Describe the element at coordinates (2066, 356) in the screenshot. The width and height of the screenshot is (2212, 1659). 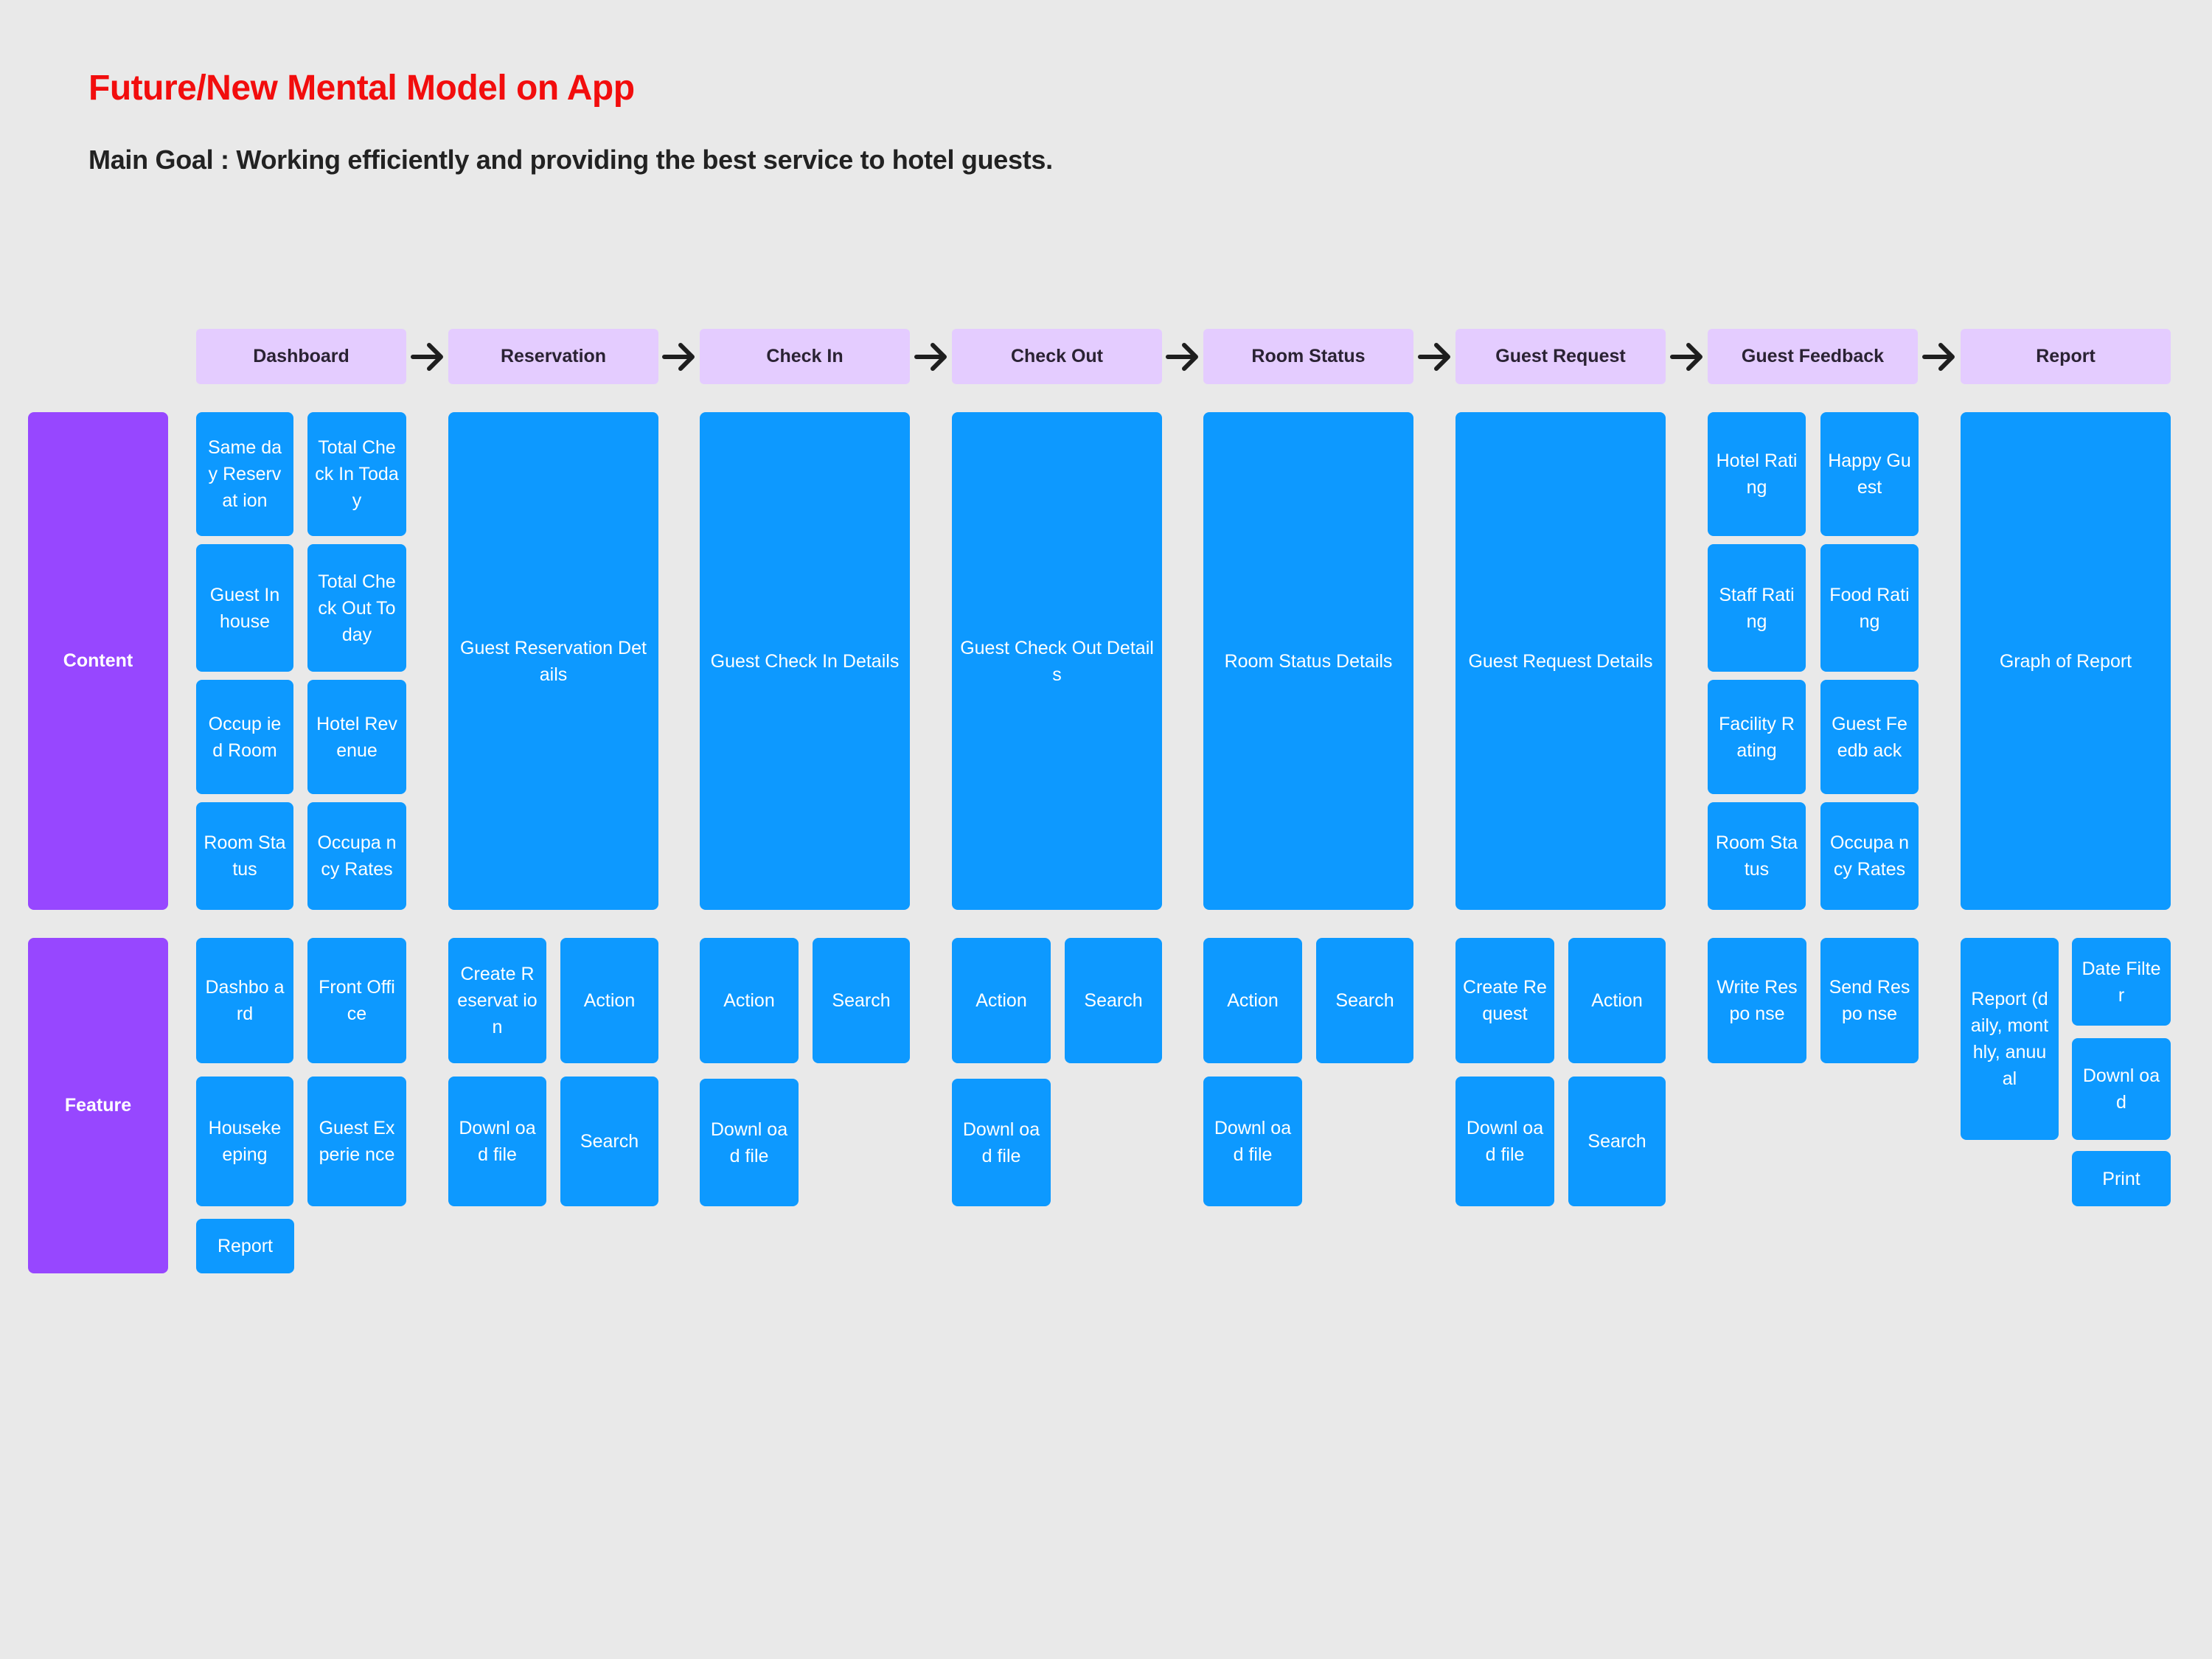
I see `header-report: Report` at that location.